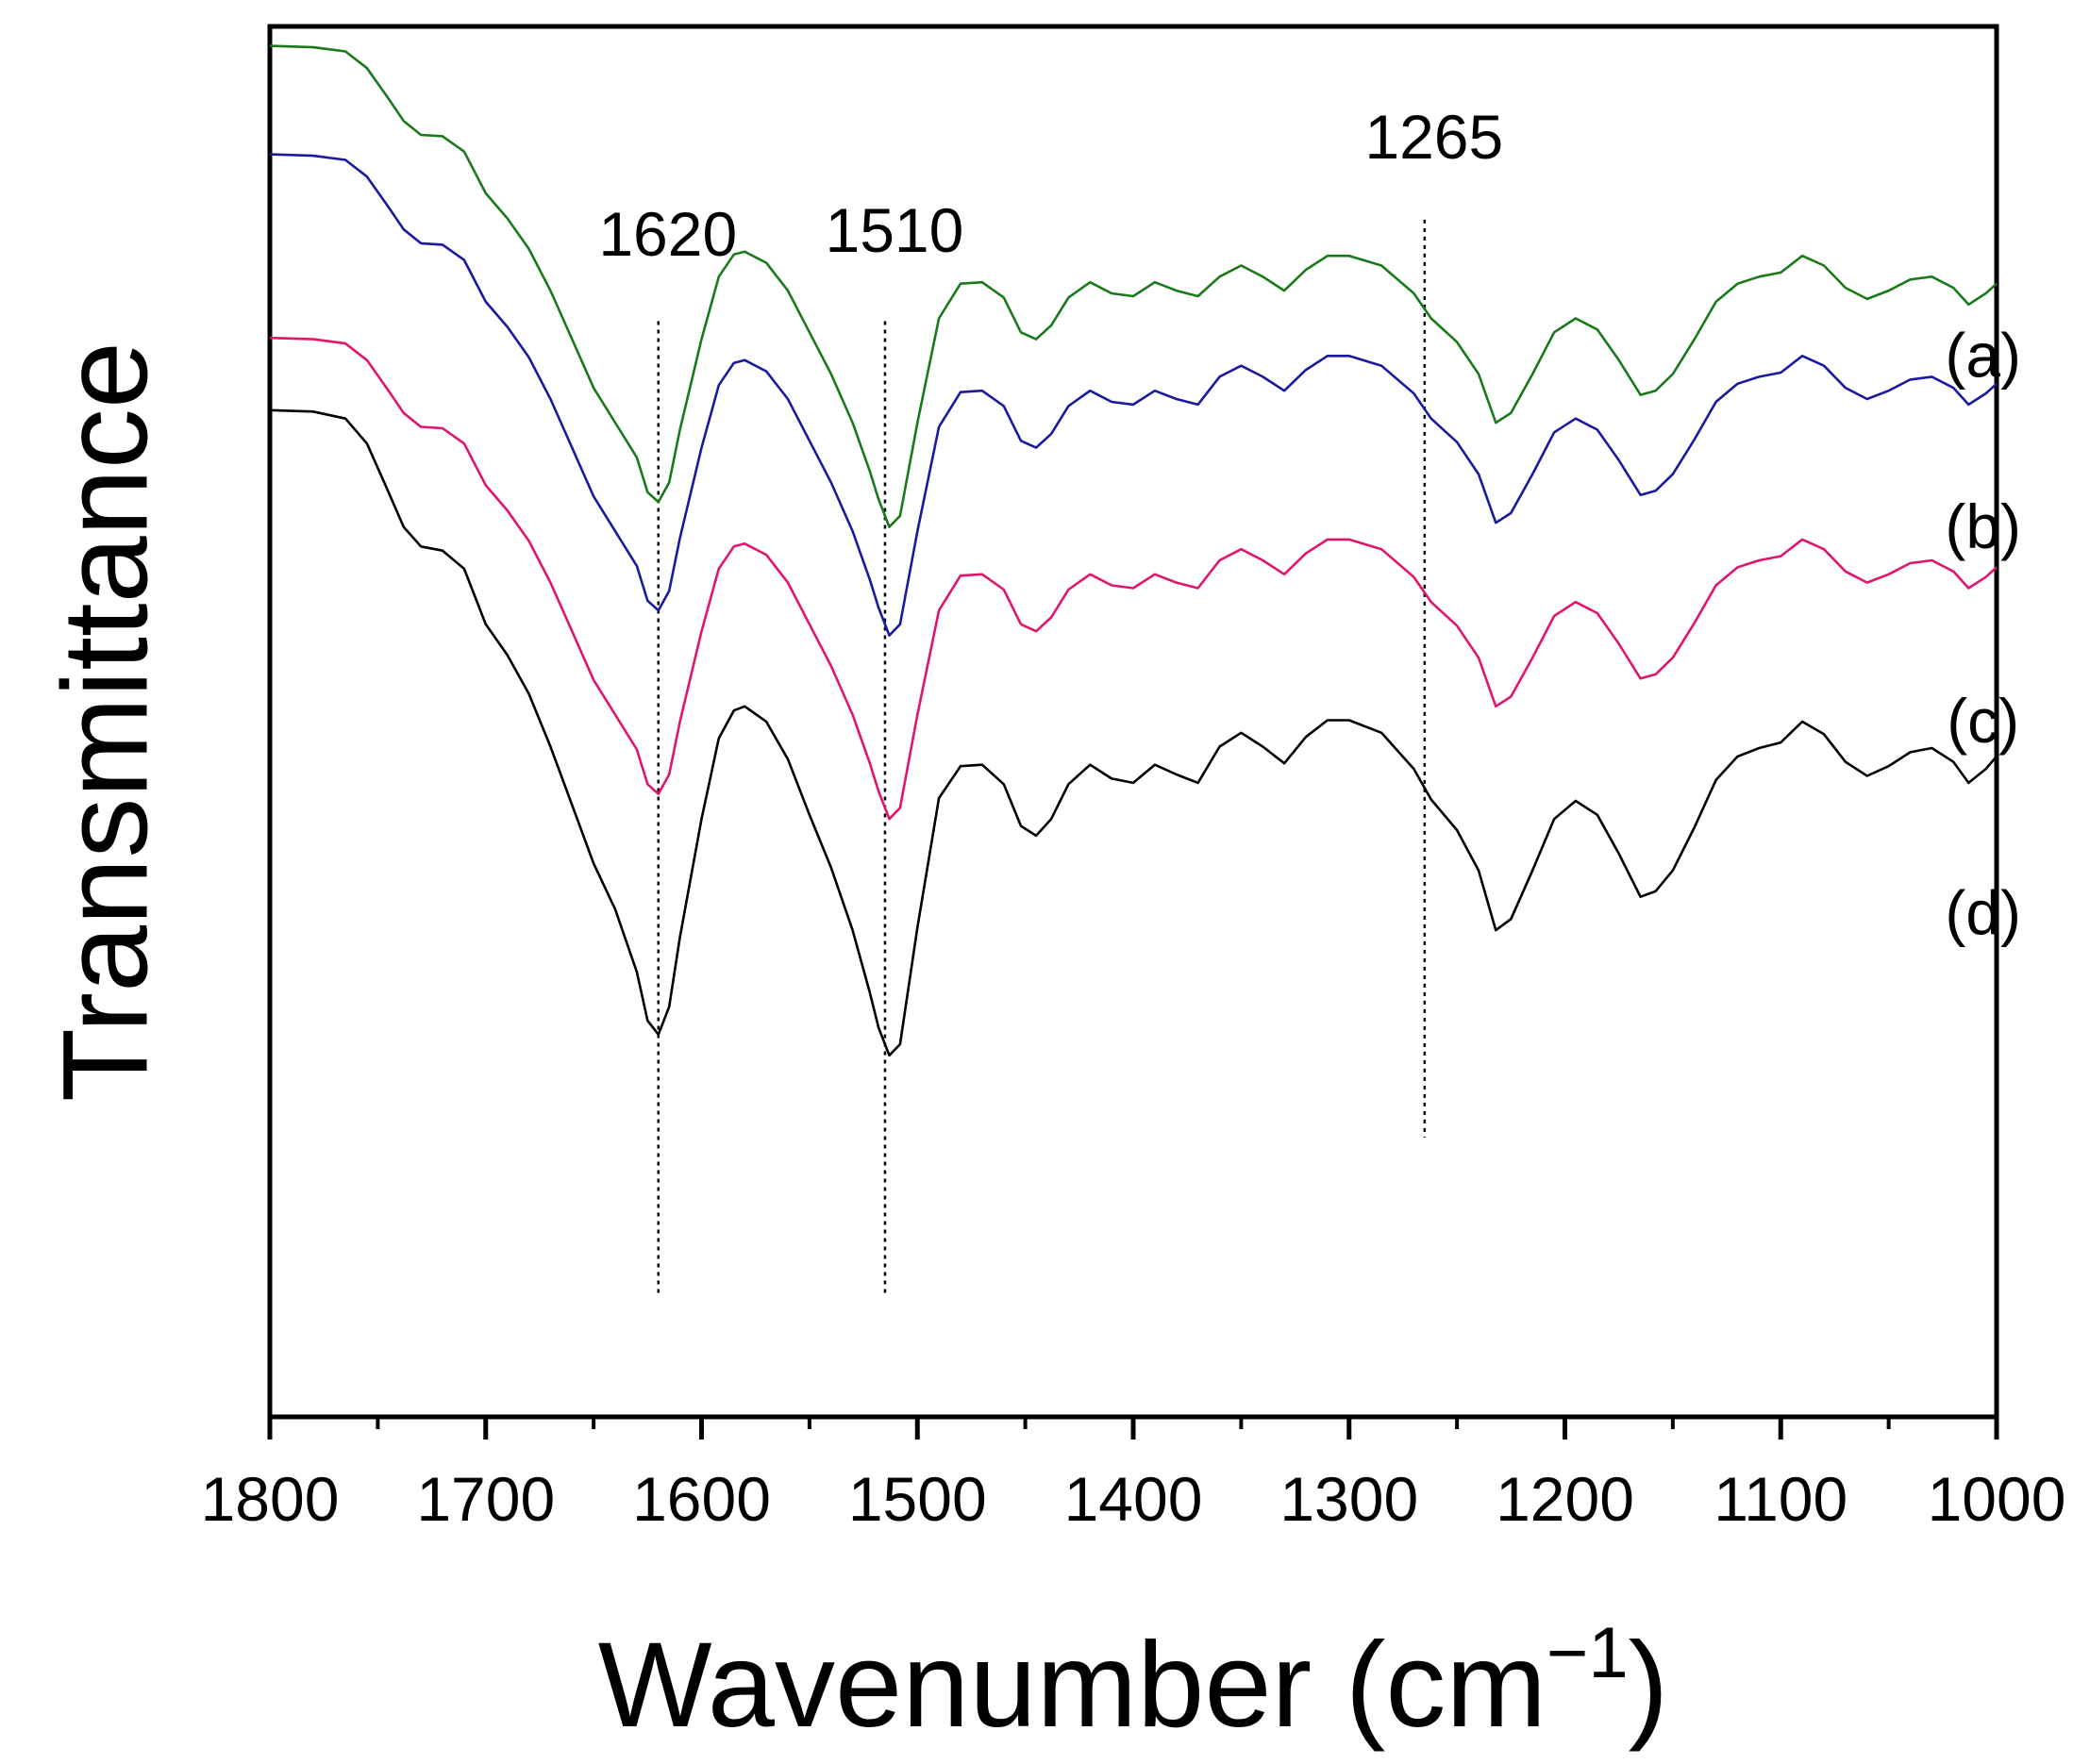  Describe the element at coordinates (485, 1499) in the screenshot. I see `x-tick-label: 1700` at that location.